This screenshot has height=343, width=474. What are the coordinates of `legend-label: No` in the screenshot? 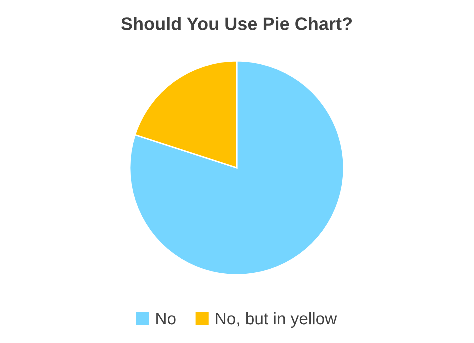 It's located at (166, 319).